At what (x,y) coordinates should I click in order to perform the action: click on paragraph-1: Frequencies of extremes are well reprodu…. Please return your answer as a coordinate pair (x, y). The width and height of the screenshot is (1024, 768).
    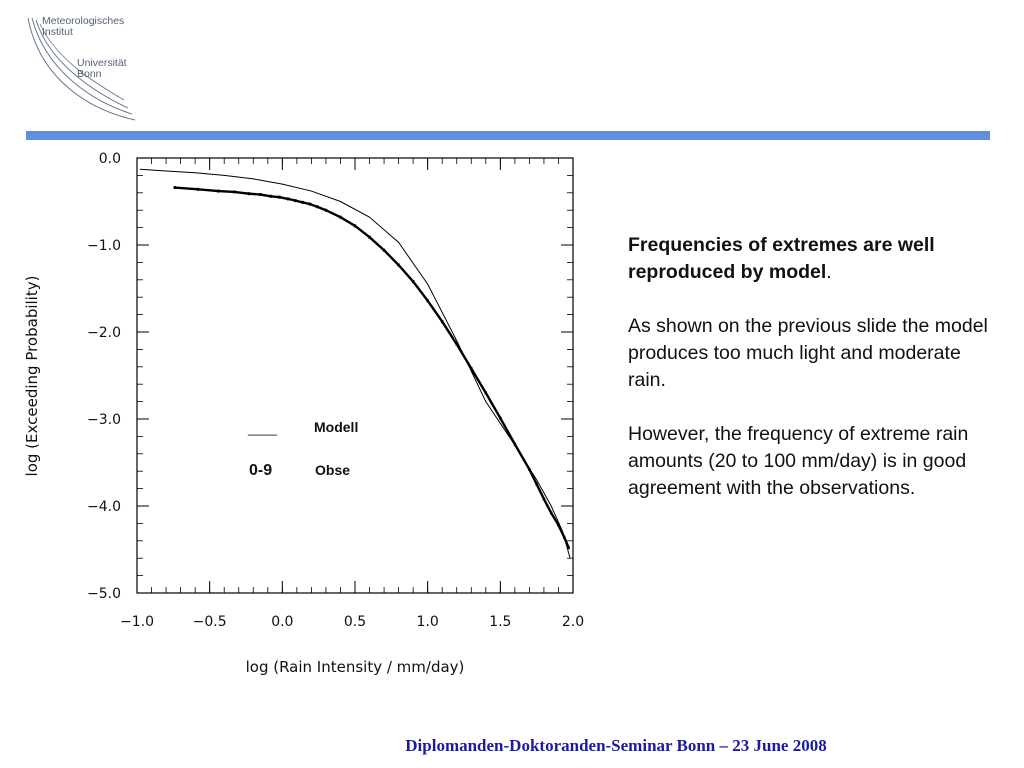
    Looking at the image, I should click on (813, 259).